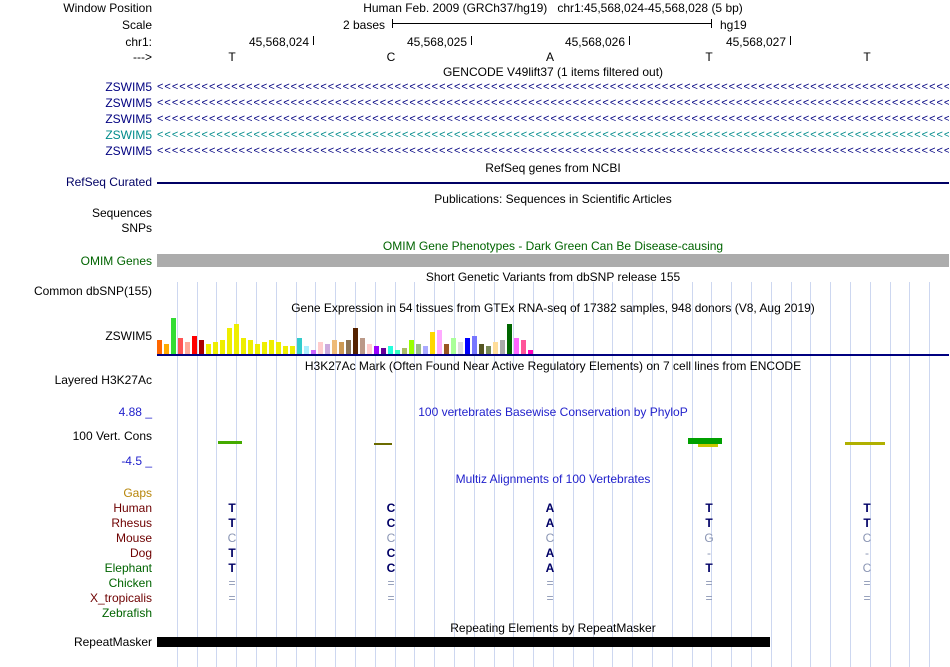 Image resolution: width=950 pixels, height=667 pixels. What do you see at coordinates (128, 336) in the screenshot?
I see `gtex-gene-label: ZSWIM5` at bounding box center [128, 336].